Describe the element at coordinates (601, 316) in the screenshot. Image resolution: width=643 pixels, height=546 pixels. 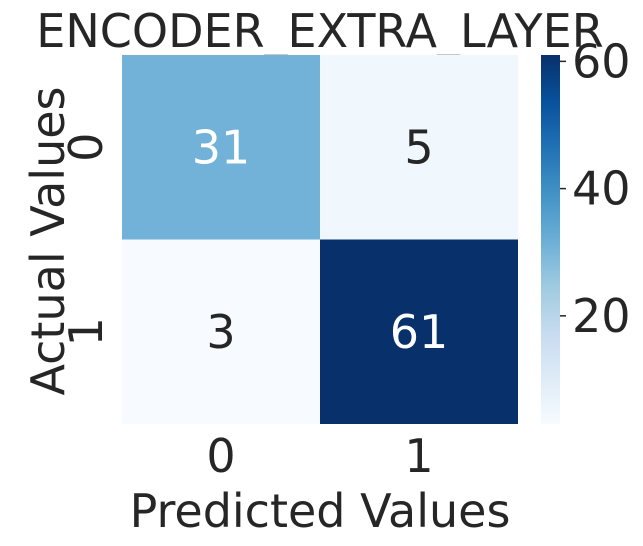
I see `colorbar-tick-label-20: 20` at that location.